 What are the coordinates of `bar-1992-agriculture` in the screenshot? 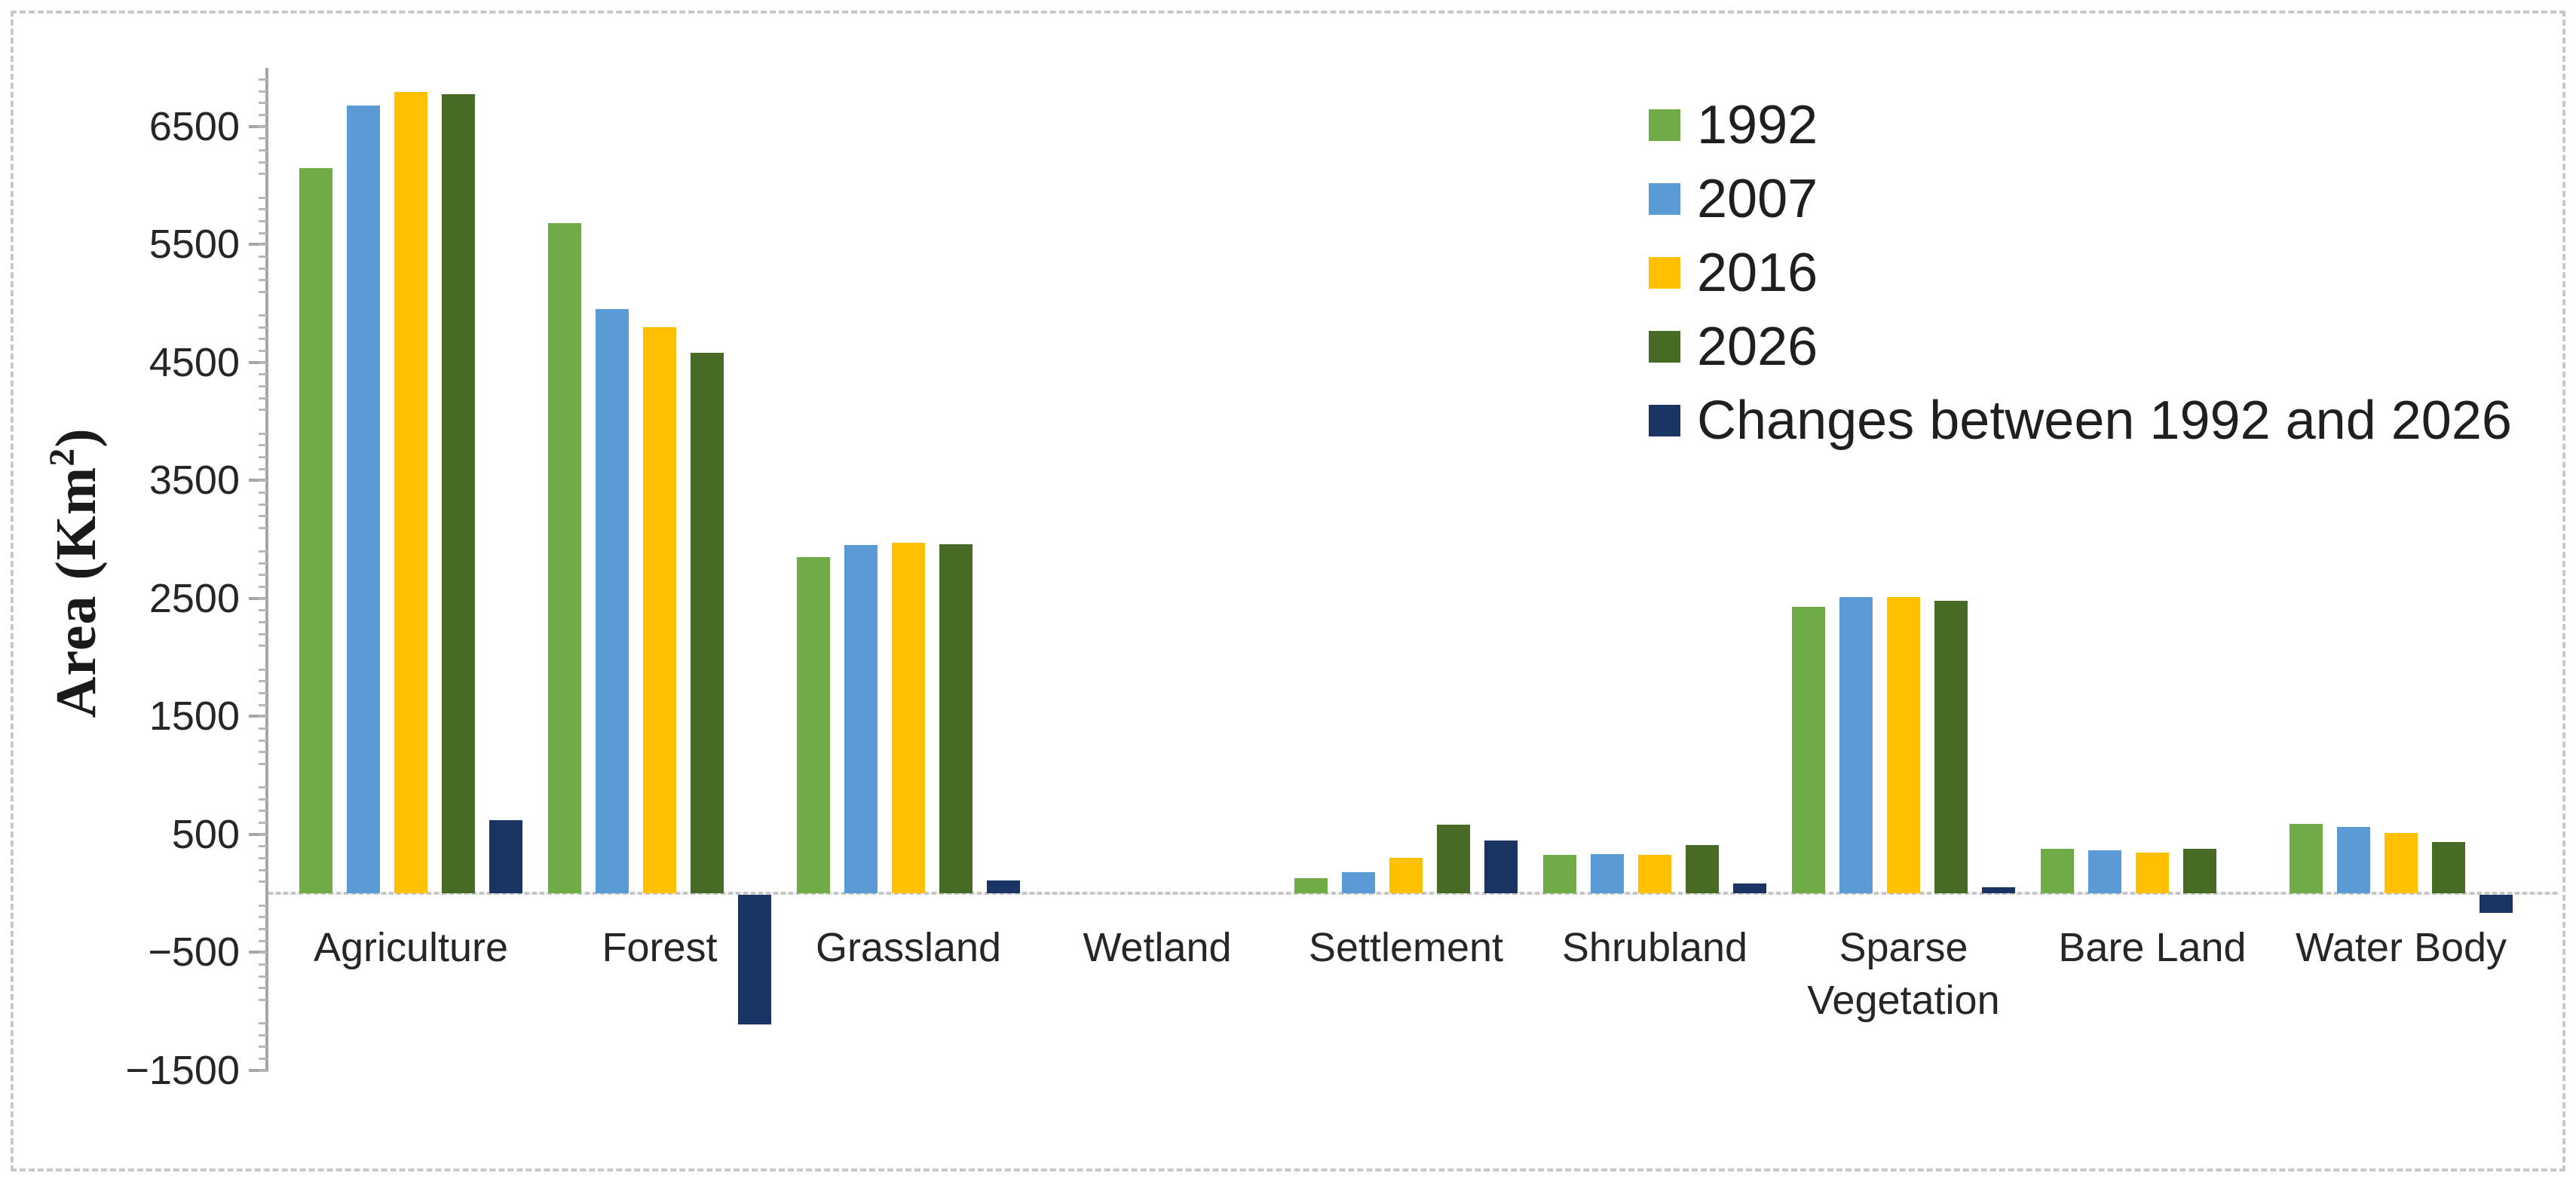 It's located at (315, 530).